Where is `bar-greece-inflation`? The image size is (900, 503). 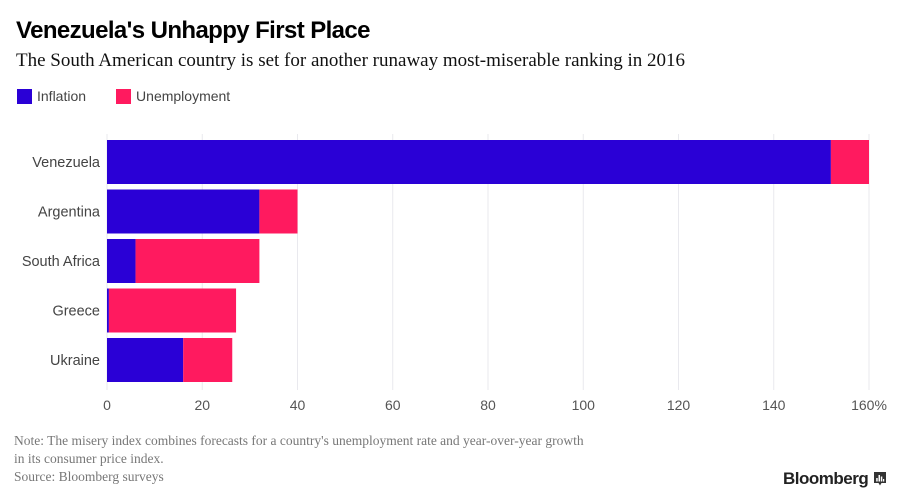
bar-greece-inflation is located at coordinates (108, 310).